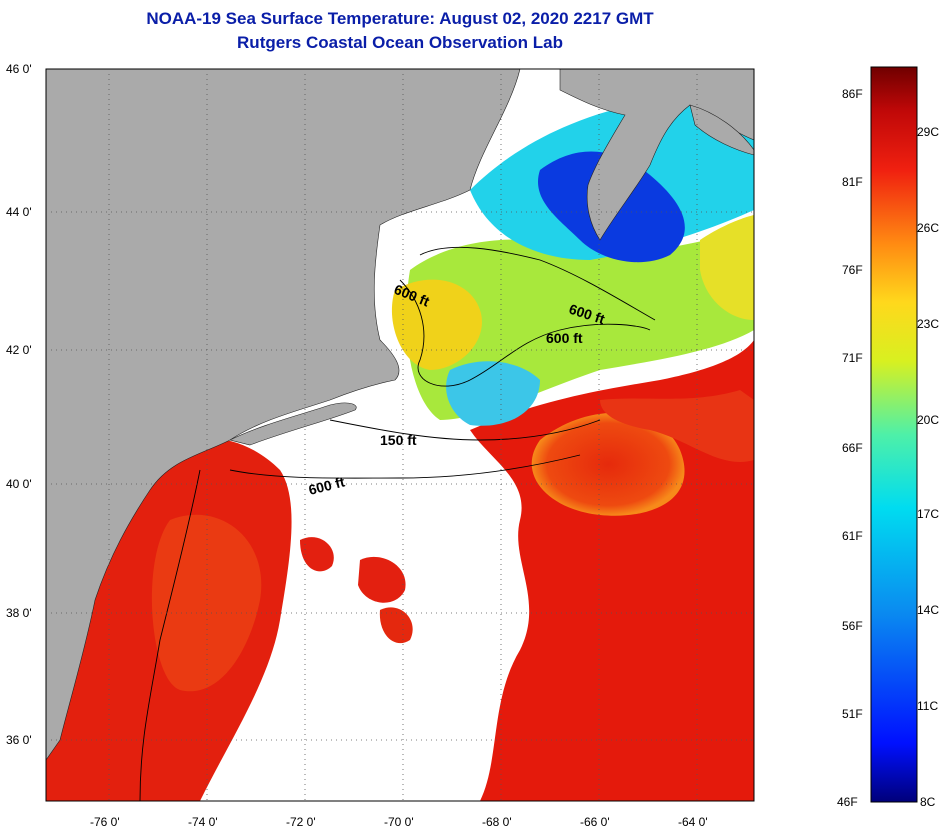  What do you see at coordinates (928, 132) in the screenshot?
I see `colorbar-label-c: 29C` at bounding box center [928, 132].